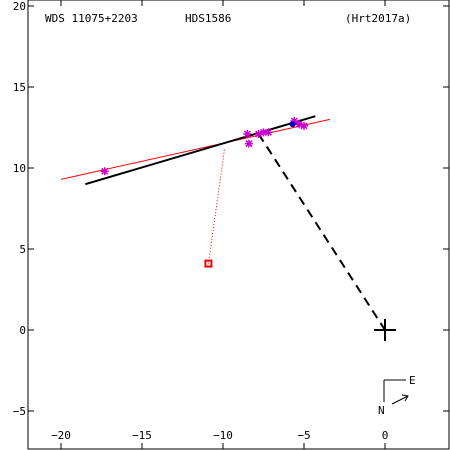 The width and height of the screenshot is (450, 450). What do you see at coordinates (22, 249) in the screenshot?
I see `y-tick-label: 5` at bounding box center [22, 249].